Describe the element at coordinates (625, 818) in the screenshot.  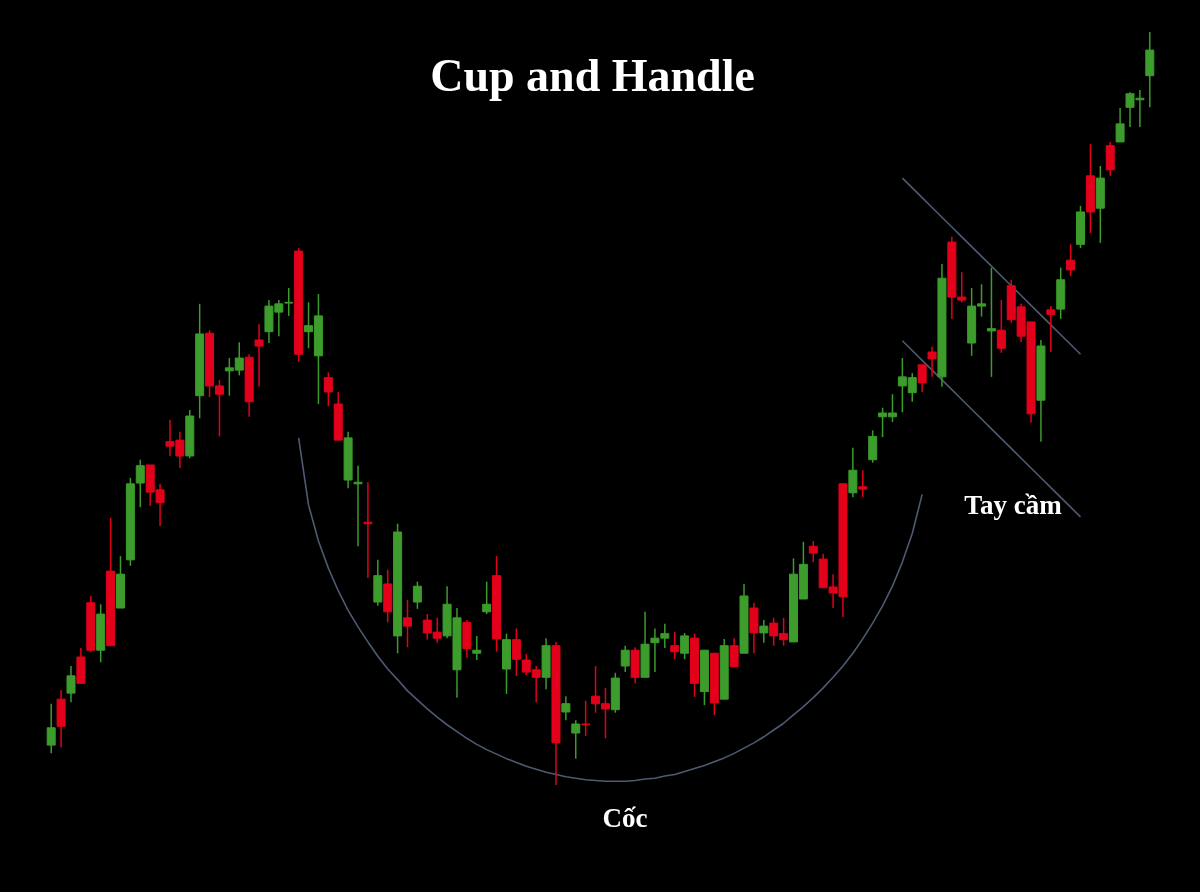
I see `text: Cốc` at that location.